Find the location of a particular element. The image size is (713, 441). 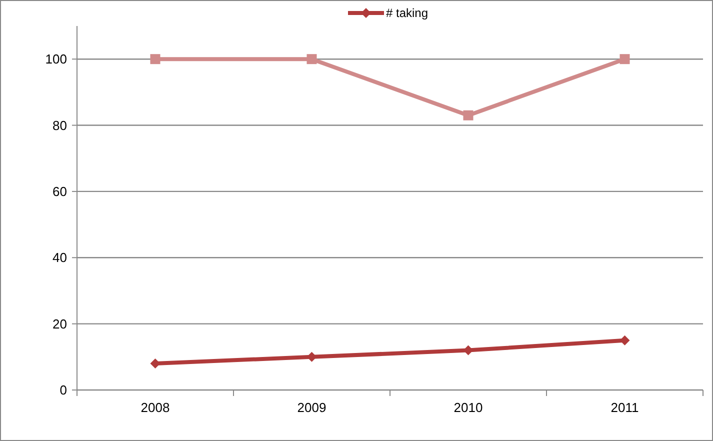

x-tick-label: 2008 is located at coordinates (155, 407).